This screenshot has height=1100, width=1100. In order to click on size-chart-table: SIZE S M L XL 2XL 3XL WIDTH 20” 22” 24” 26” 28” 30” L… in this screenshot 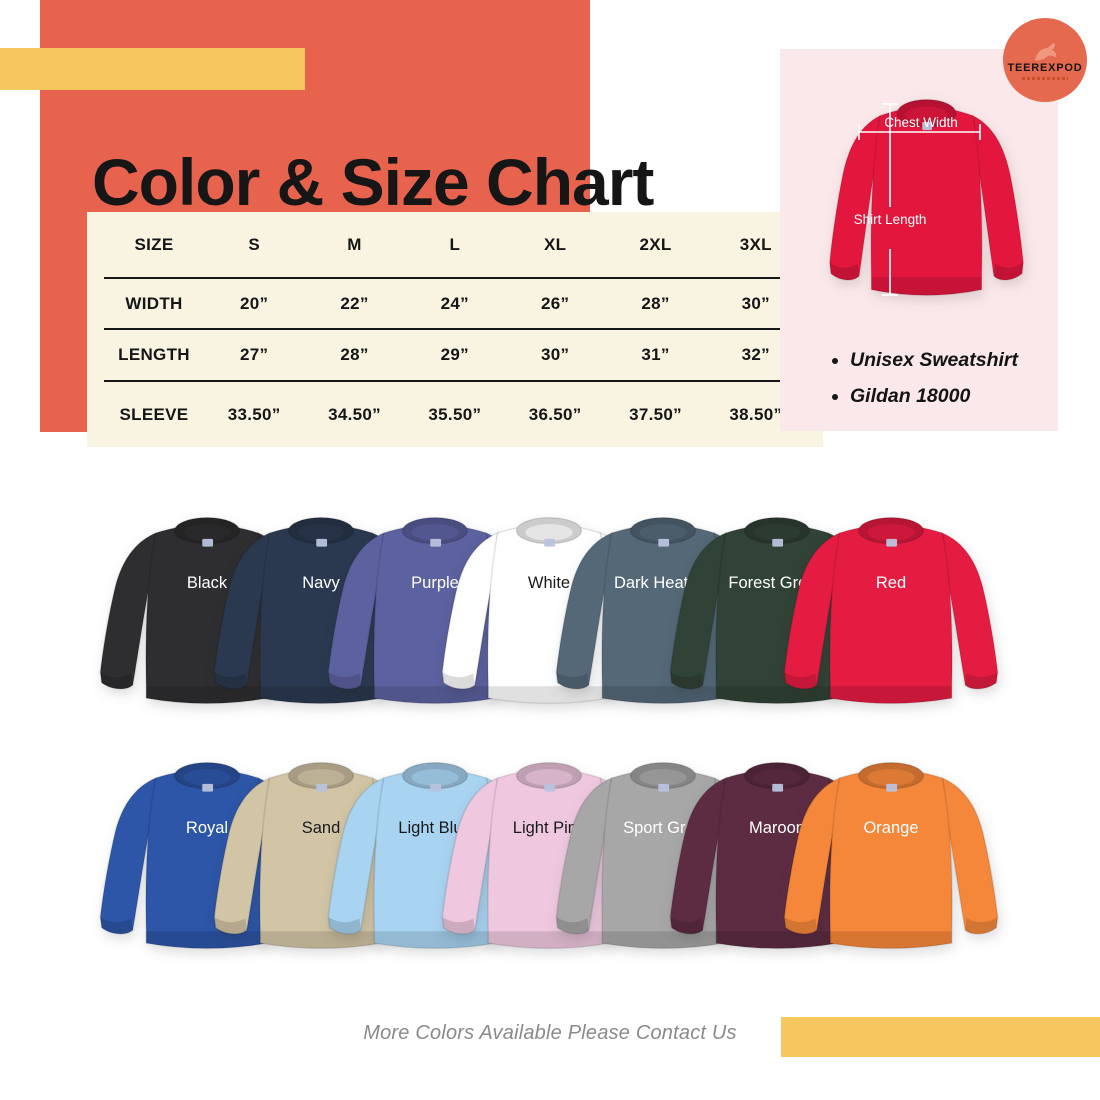, I will do `click(455, 329)`.